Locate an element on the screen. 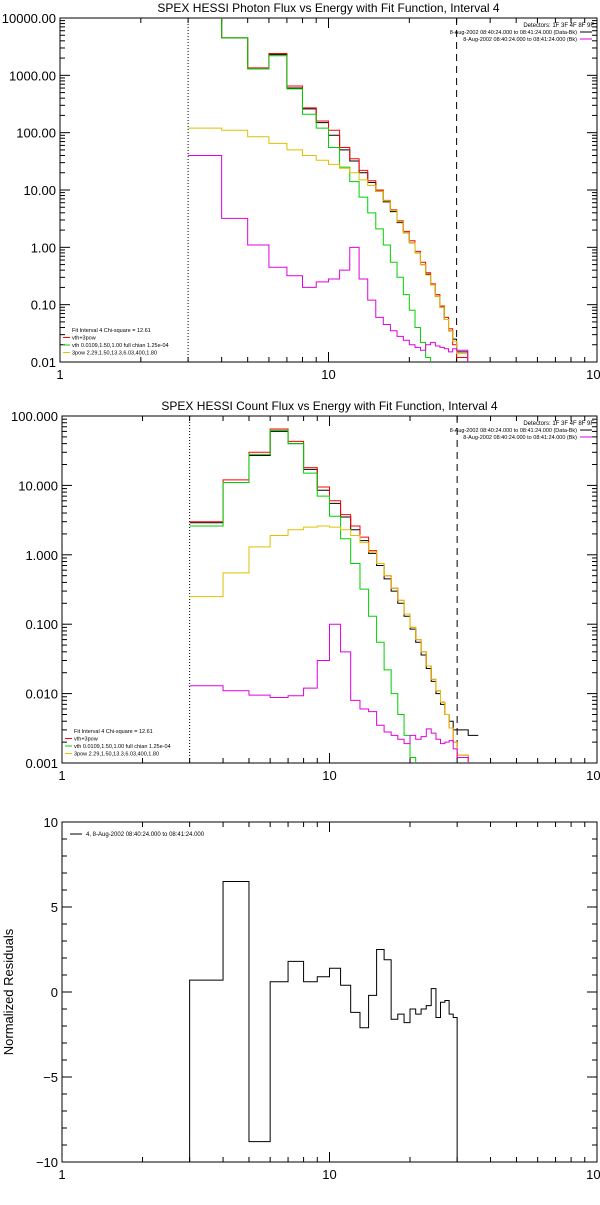 Image resolution: width=600 pixels, height=1205 pixels. y-tick-label: 10.00 is located at coordinates (39, 190).